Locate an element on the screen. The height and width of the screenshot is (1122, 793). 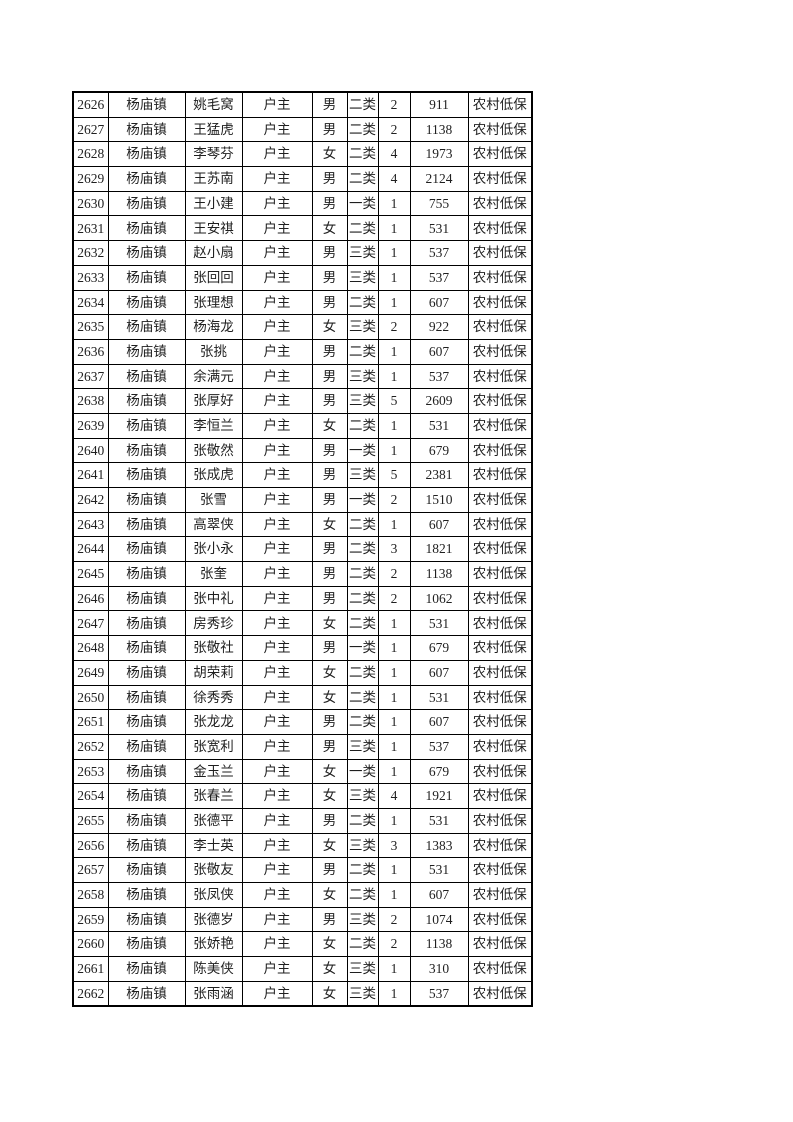
cell-serial: 2637 is located at coordinates (90, 376).